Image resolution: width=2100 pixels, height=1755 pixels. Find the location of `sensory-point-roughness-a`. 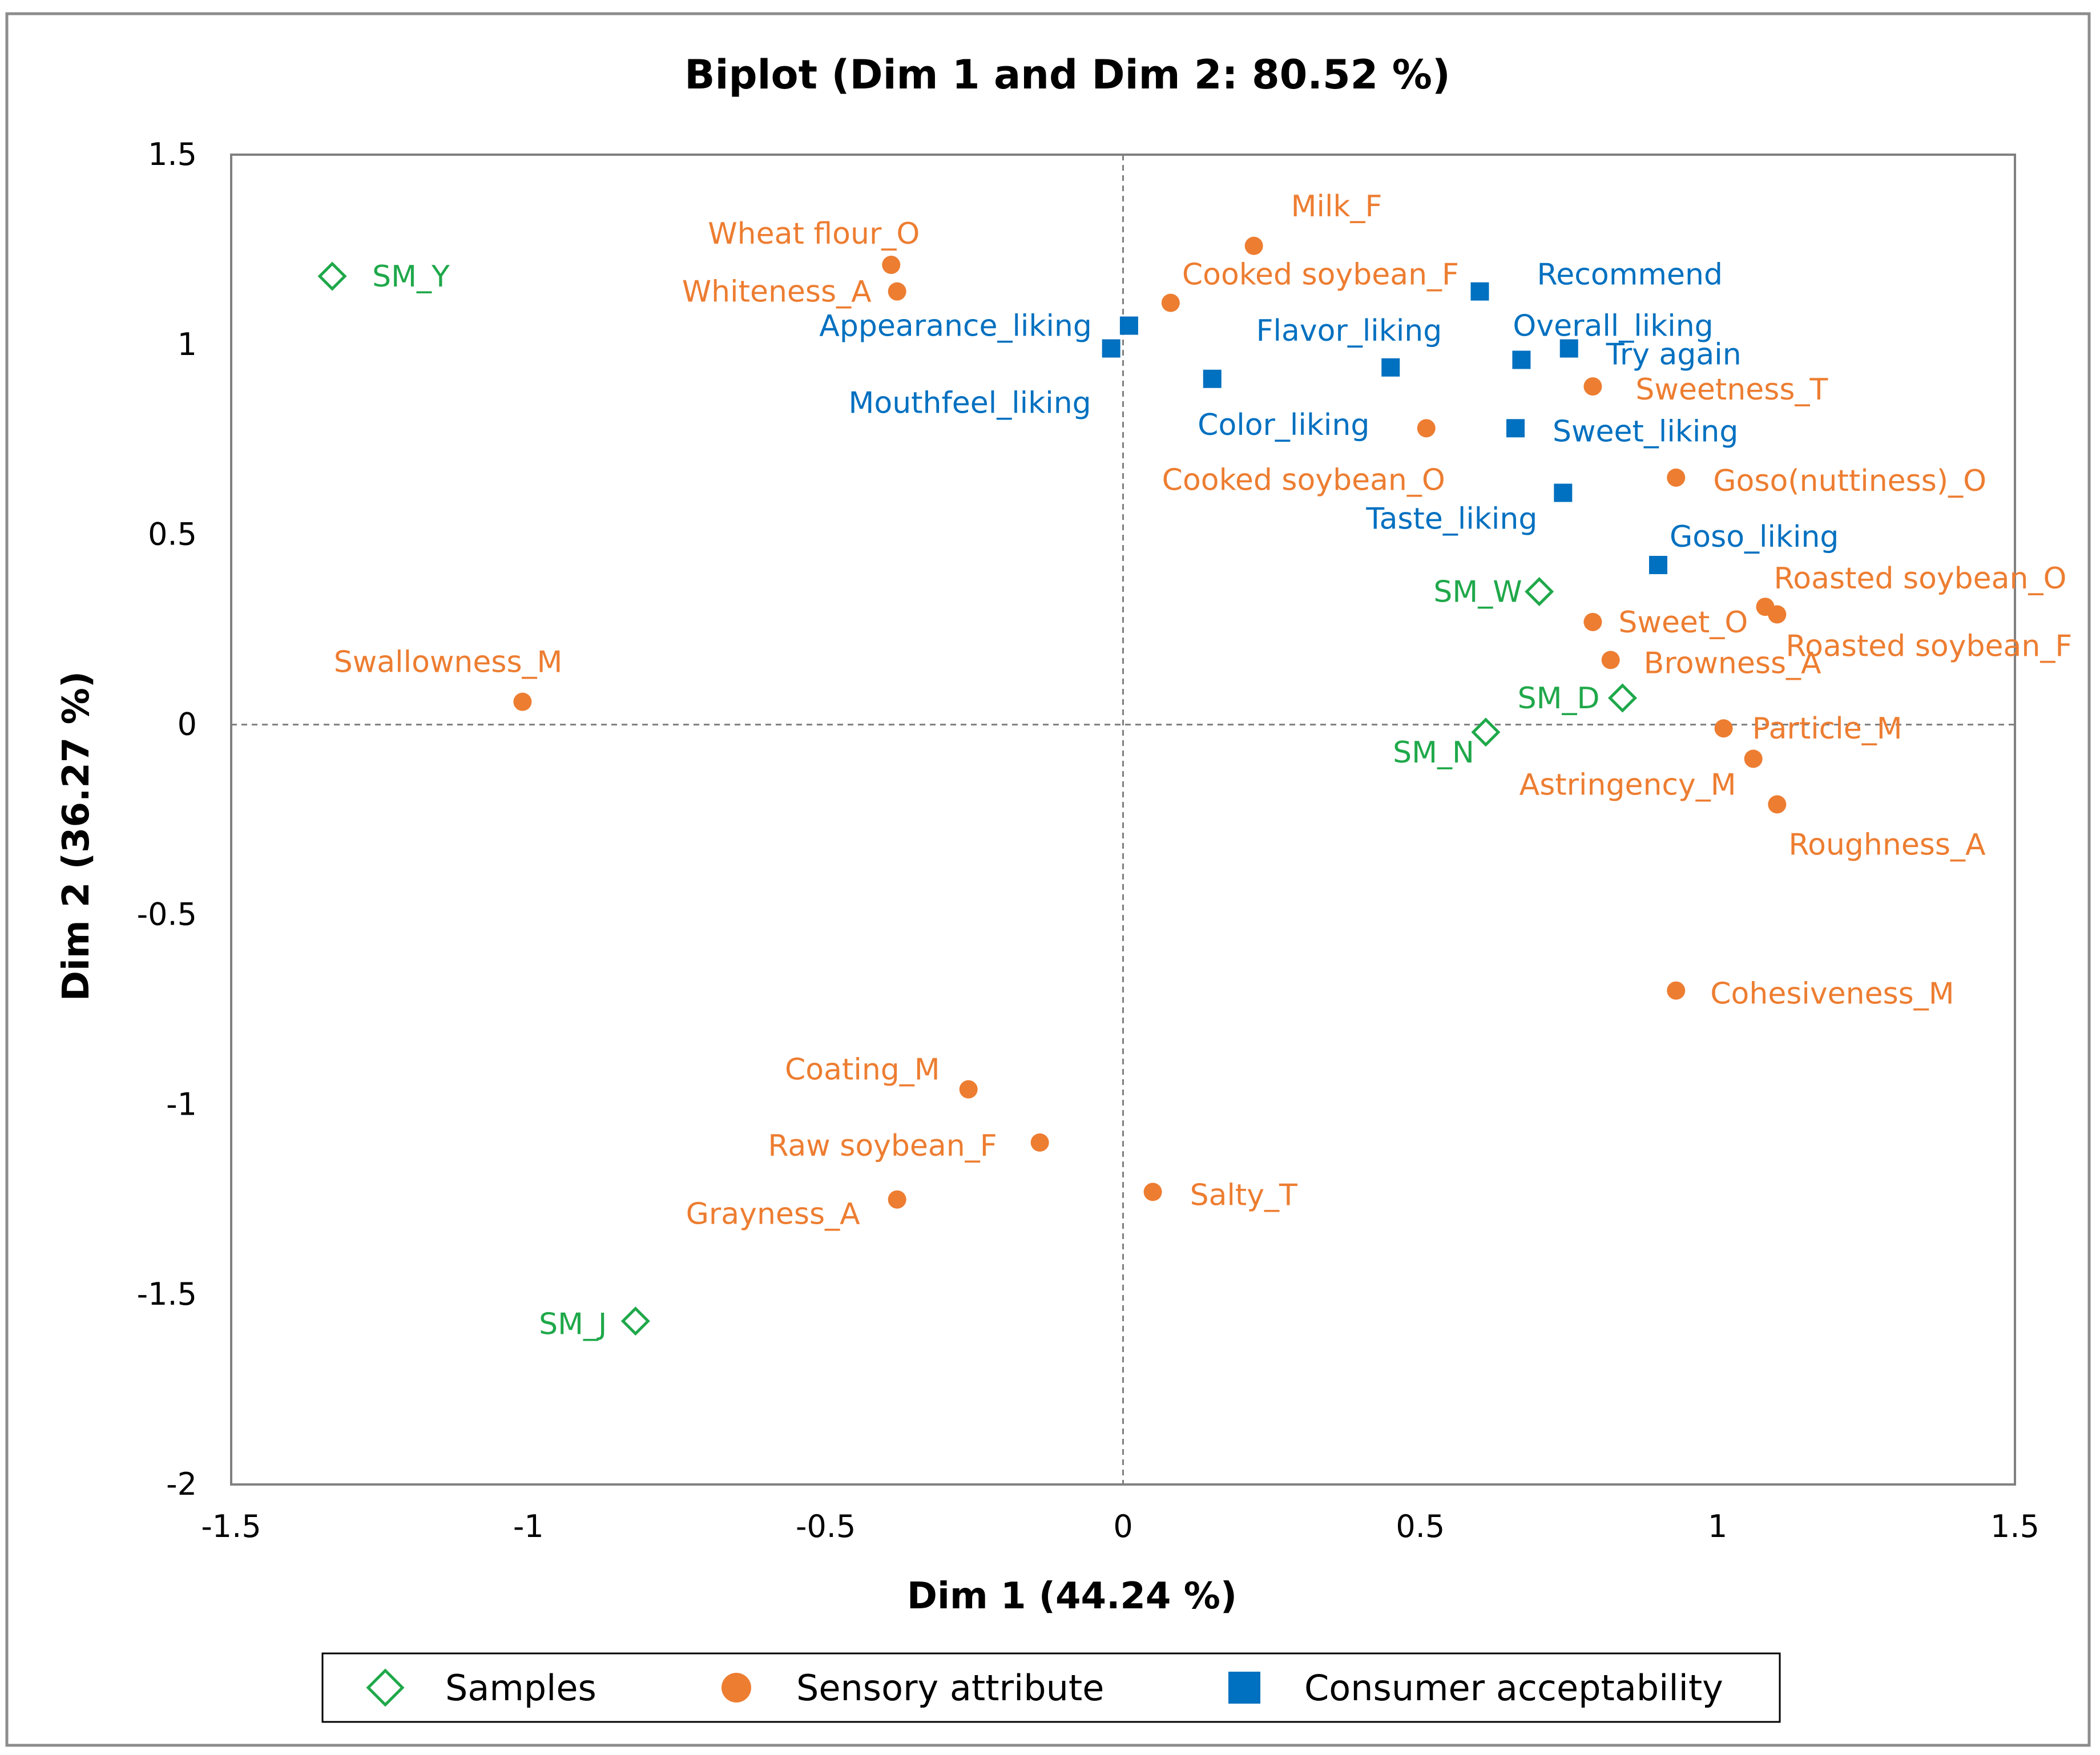

sensory-point-roughness-a is located at coordinates (1777, 804).